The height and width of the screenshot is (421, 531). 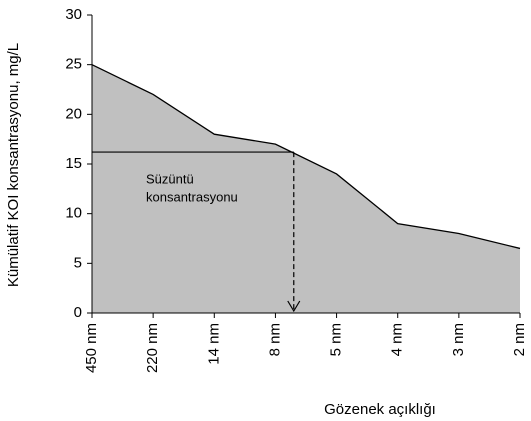 What do you see at coordinates (78, 312) in the screenshot?
I see `y-tick-label: 0` at bounding box center [78, 312].